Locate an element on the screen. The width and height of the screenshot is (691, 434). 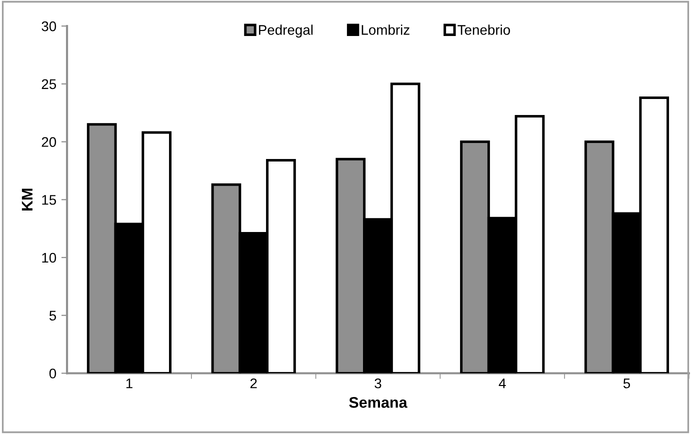
x-axis-title: Semana is located at coordinates (378, 402).